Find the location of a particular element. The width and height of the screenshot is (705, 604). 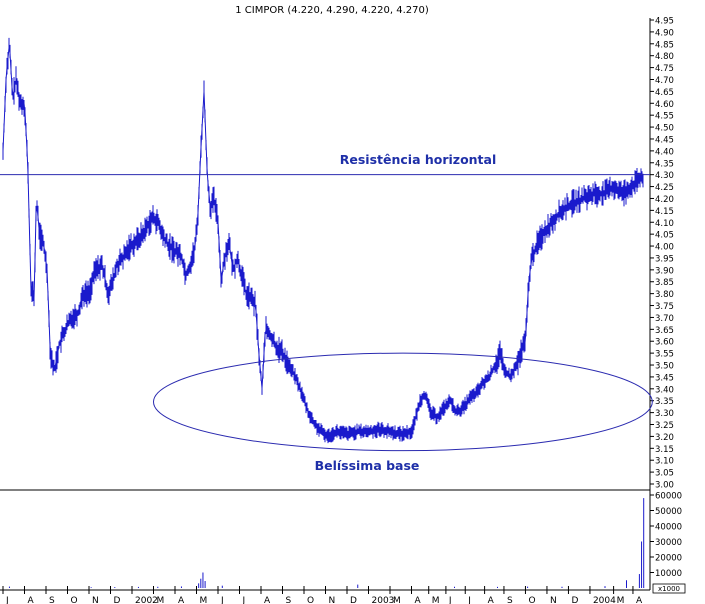

price-tick-label: 3.80 is located at coordinates (664, 295).